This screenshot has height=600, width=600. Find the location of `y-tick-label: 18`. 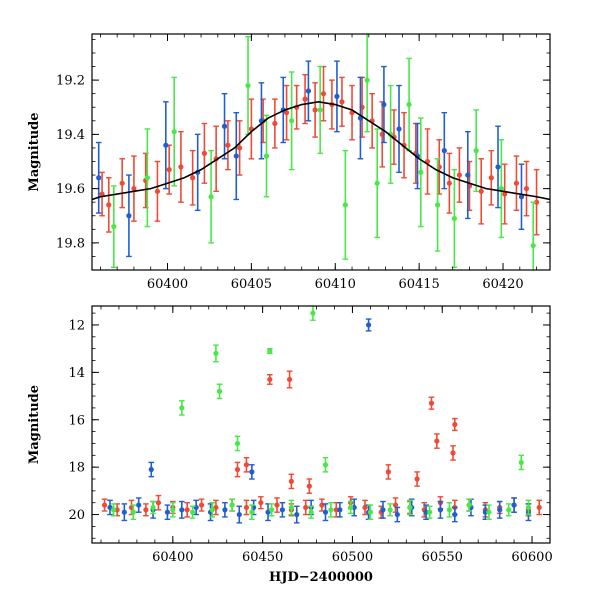

y-tick-label: 18 is located at coordinates (76, 468).